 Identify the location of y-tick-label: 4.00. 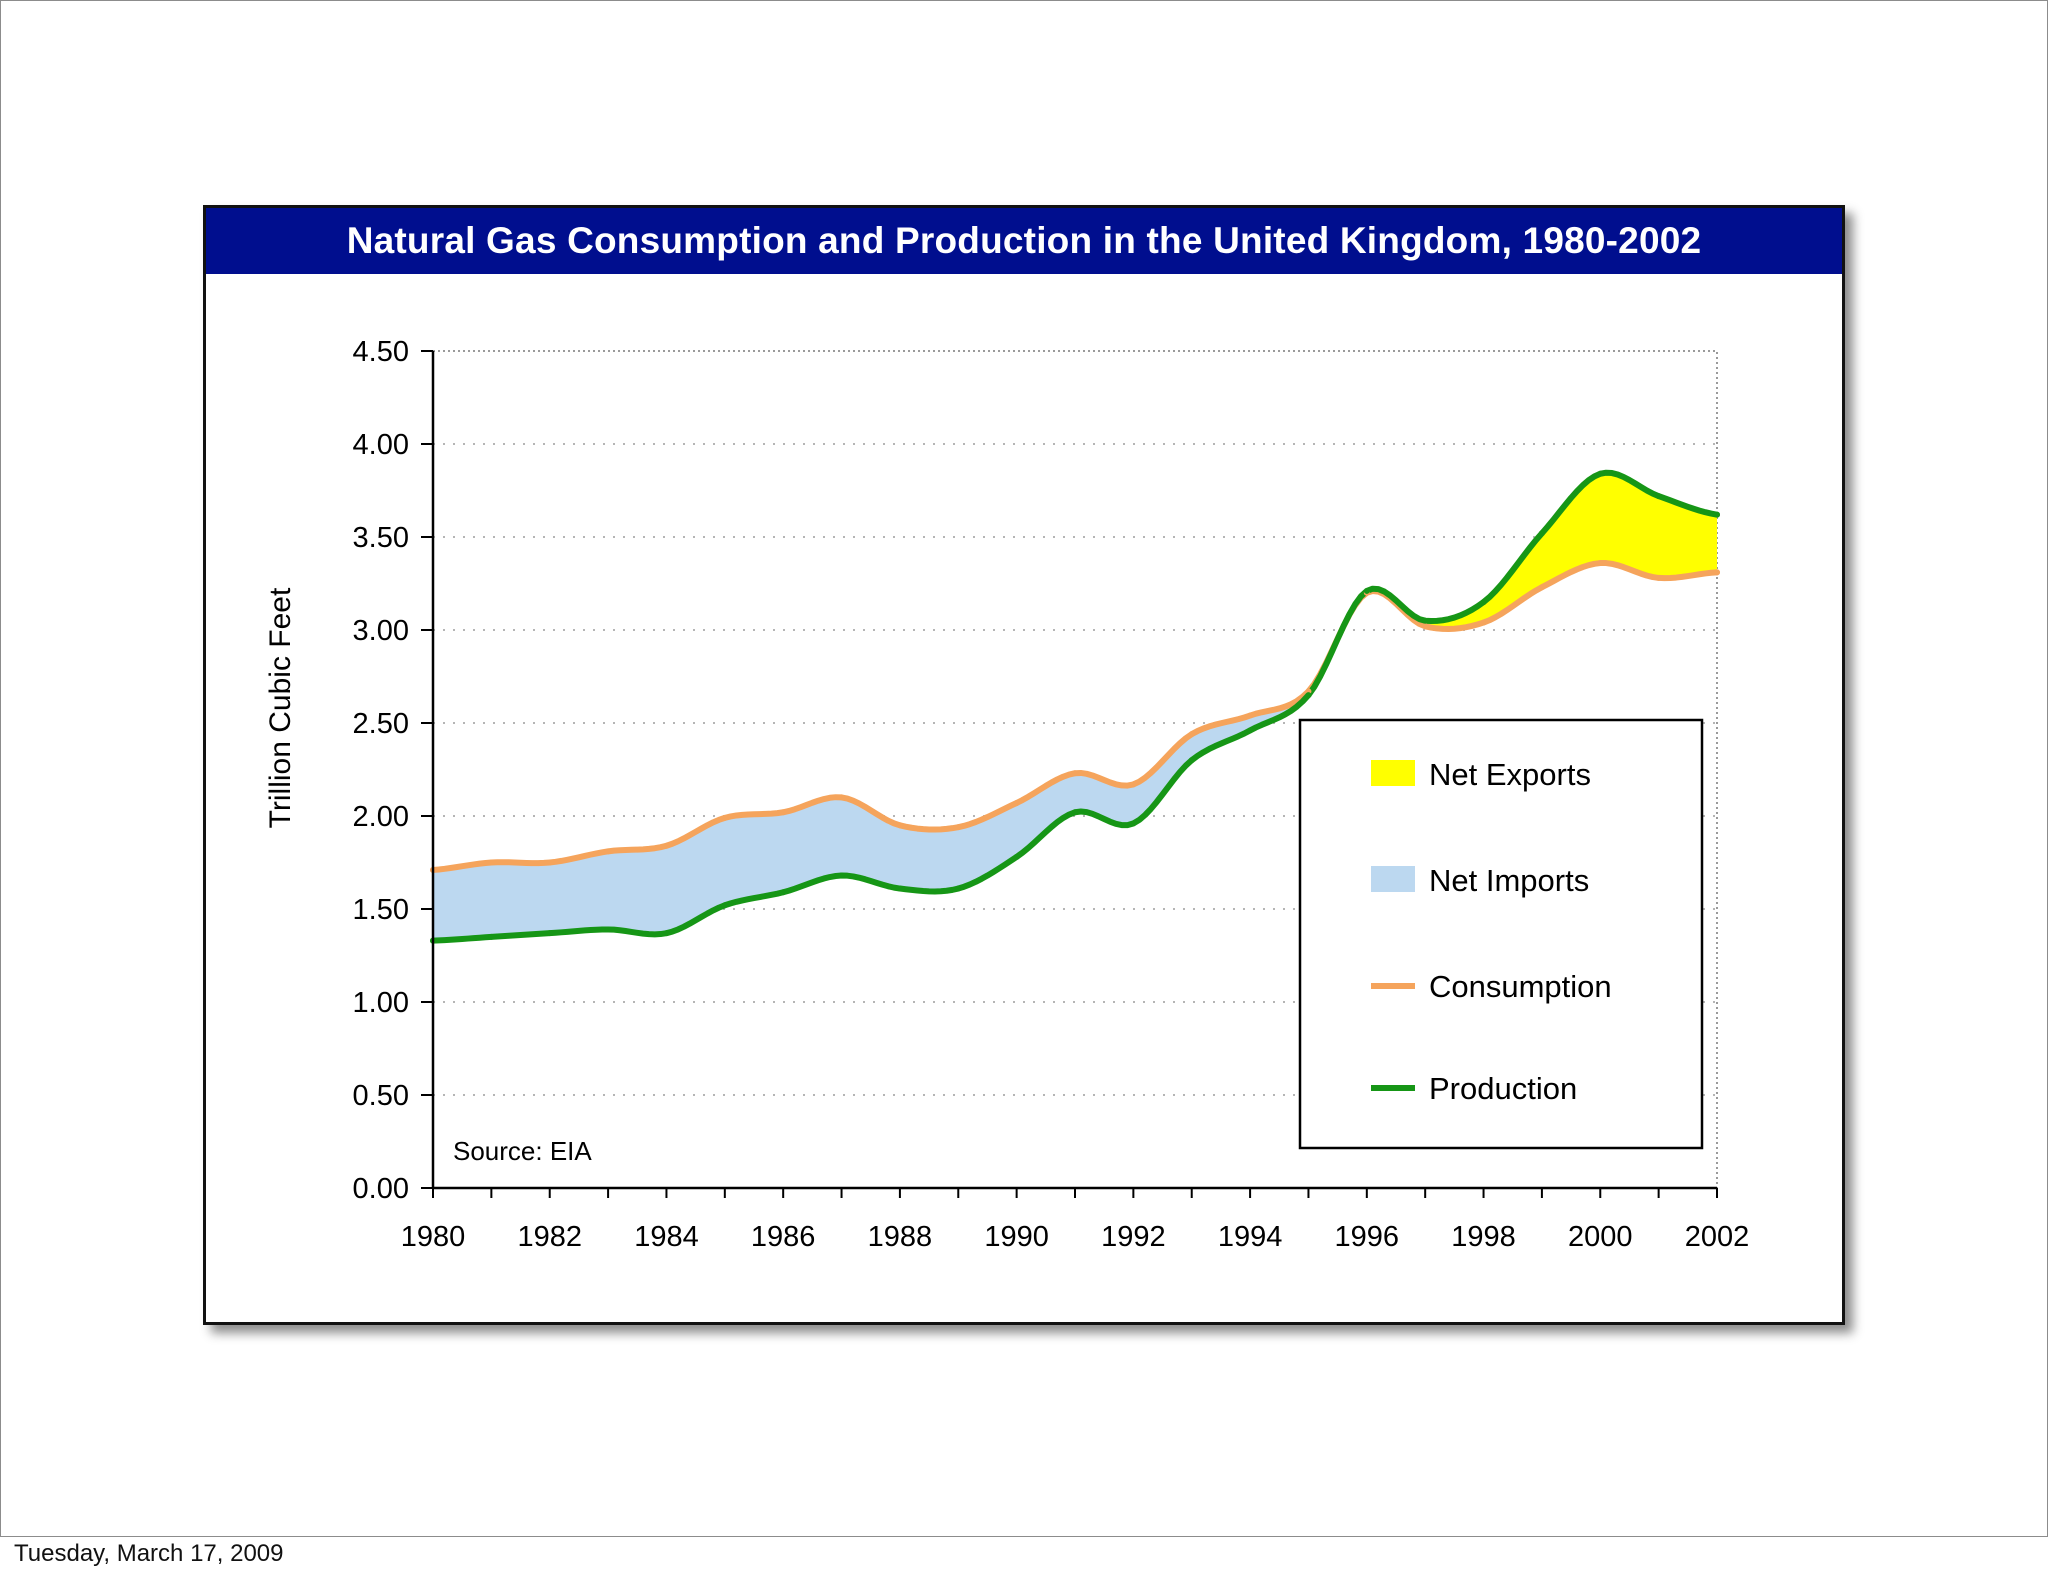
(381, 445).